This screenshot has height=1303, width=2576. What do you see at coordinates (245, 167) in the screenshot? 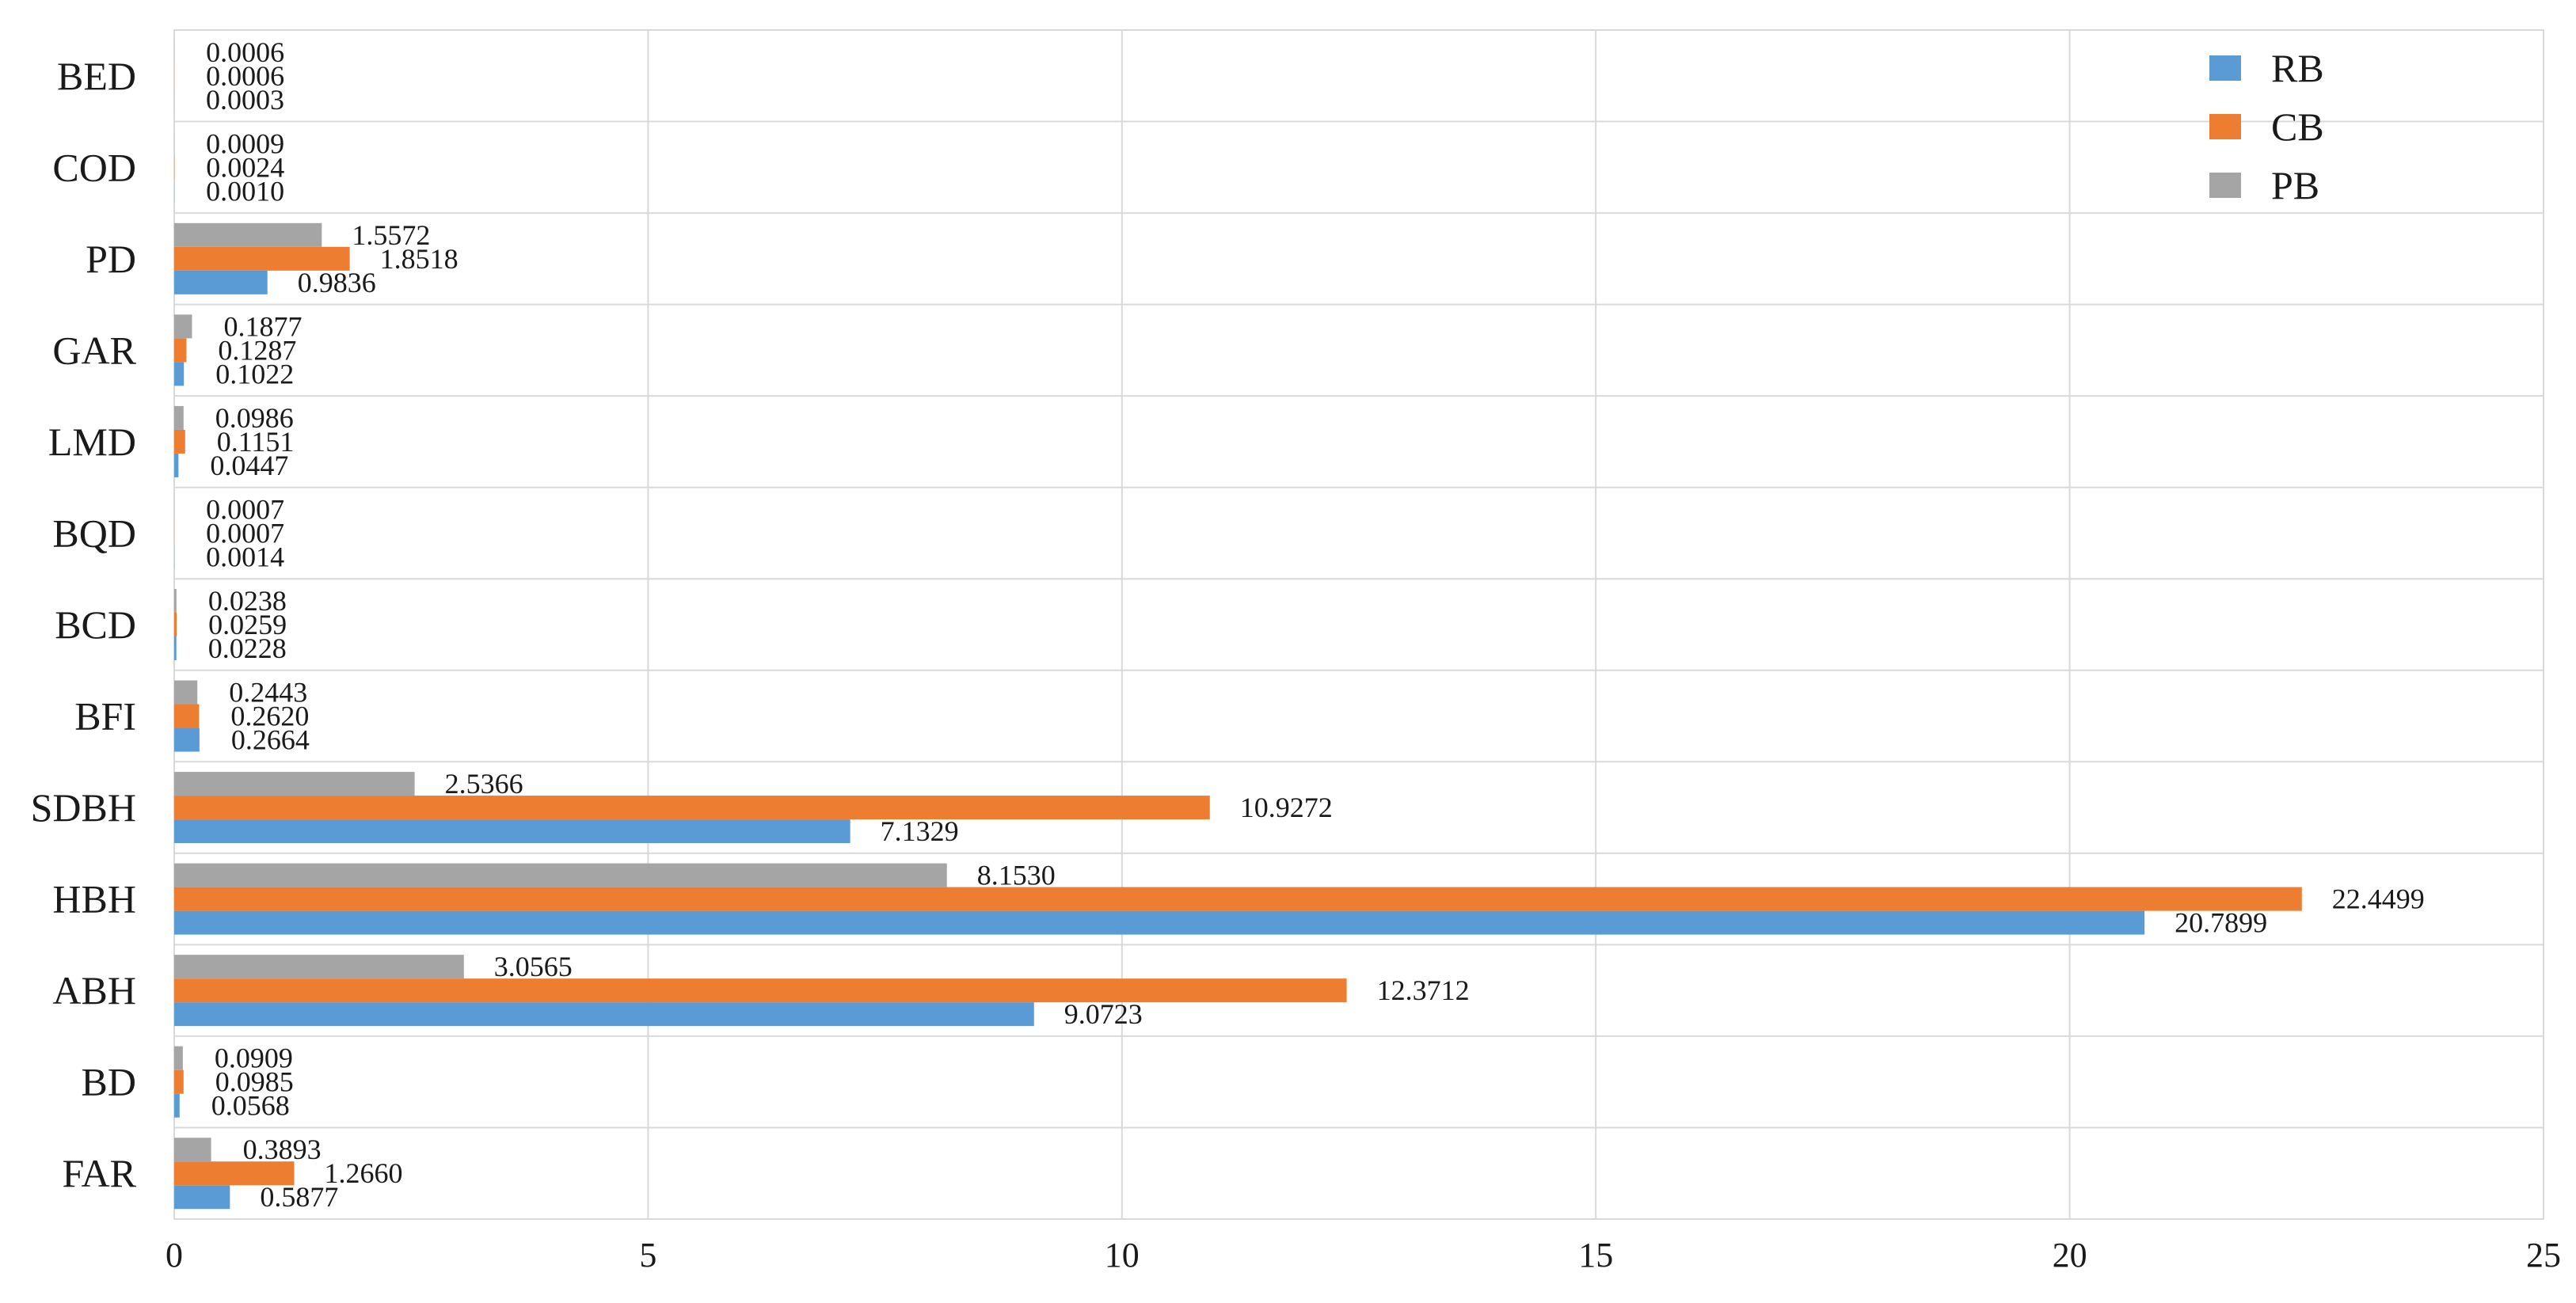
I see `data-label-cb: 0.0024` at bounding box center [245, 167].